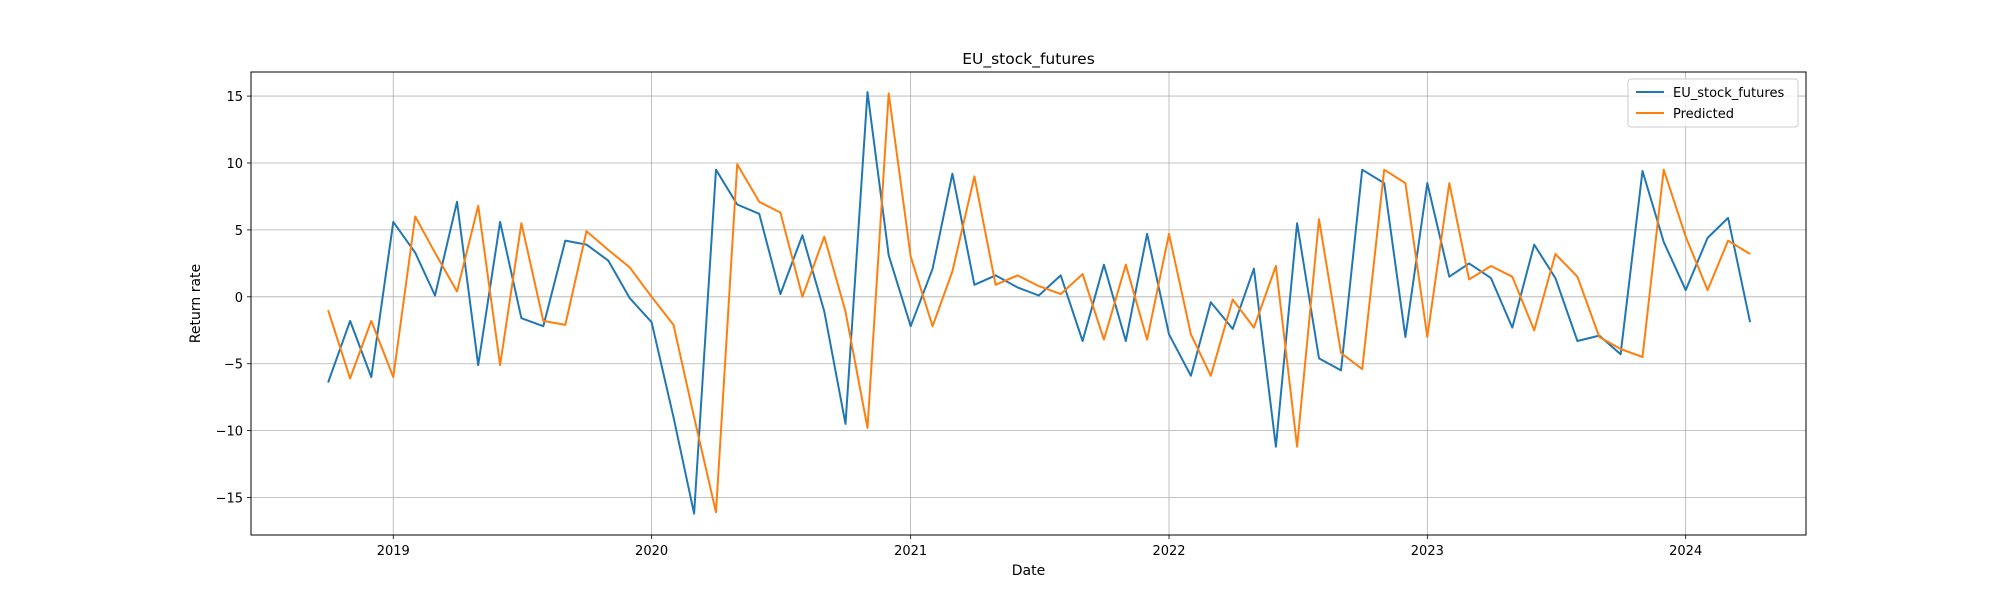  Describe the element at coordinates (393, 551) in the screenshot. I see `x-tick-label: 2019` at that location.